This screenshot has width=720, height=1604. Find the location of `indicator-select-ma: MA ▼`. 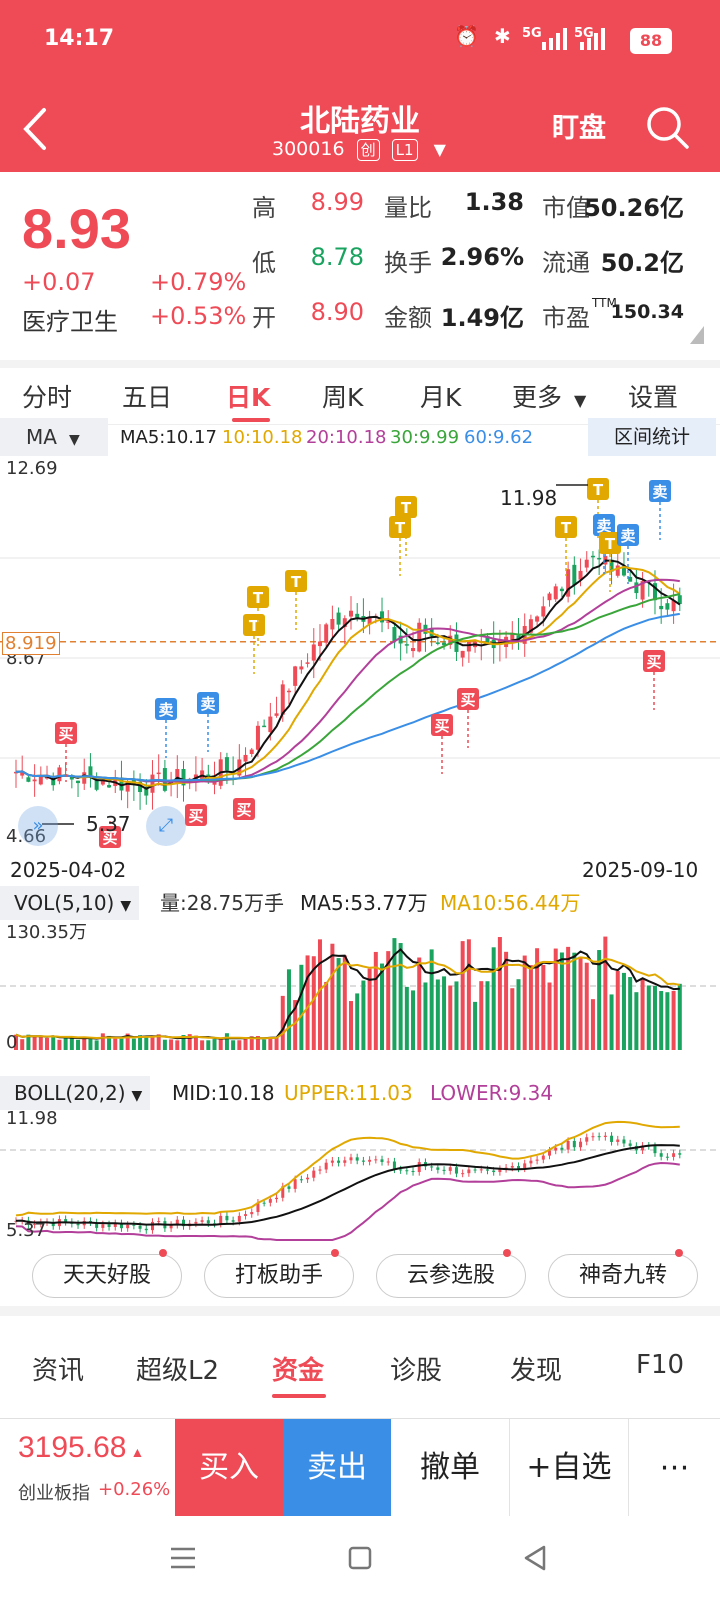

indicator-select-ma: MA ▼ is located at coordinates (54, 437).